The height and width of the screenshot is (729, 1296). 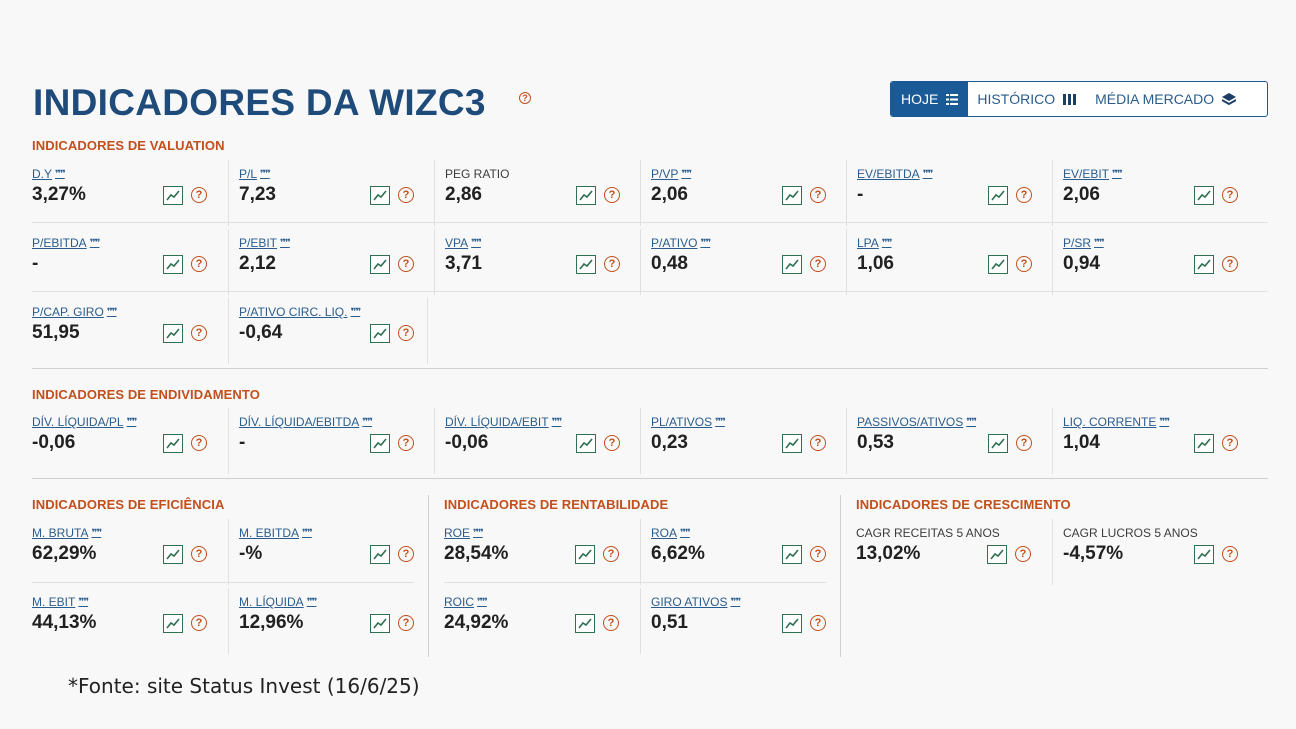 I want to click on tab-historico: HISTÓRICO, so click(x=1027, y=99).